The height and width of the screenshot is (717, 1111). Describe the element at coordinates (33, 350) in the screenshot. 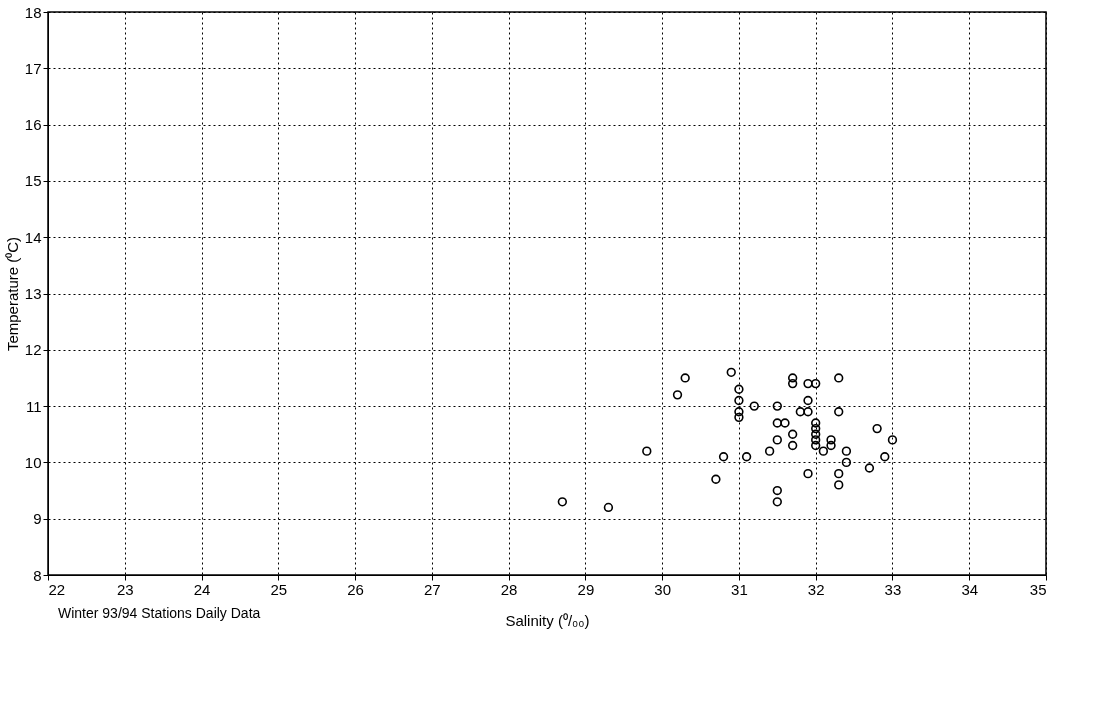

I see `y-tick-label: 12` at that location.